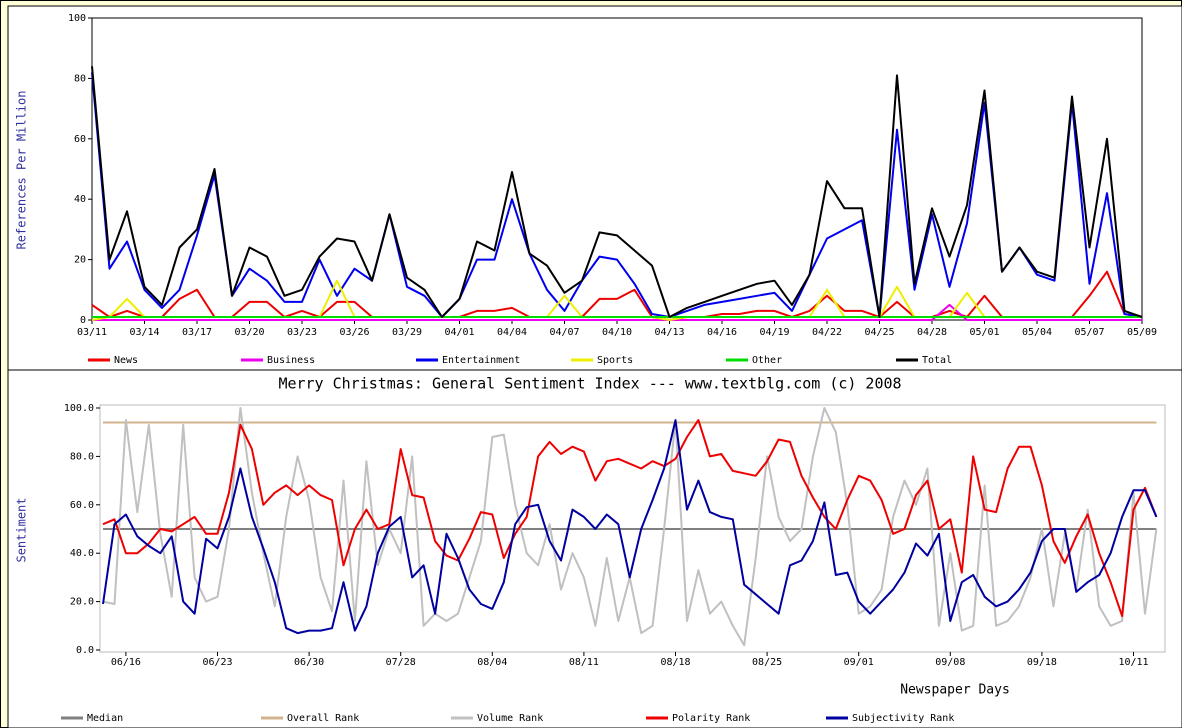 This screenshot has height=728, width=1182. What do you see at coordinates (80, 78) in the screenshot?
I see `y-tick-label: 80` at bounding box center [80, 78].